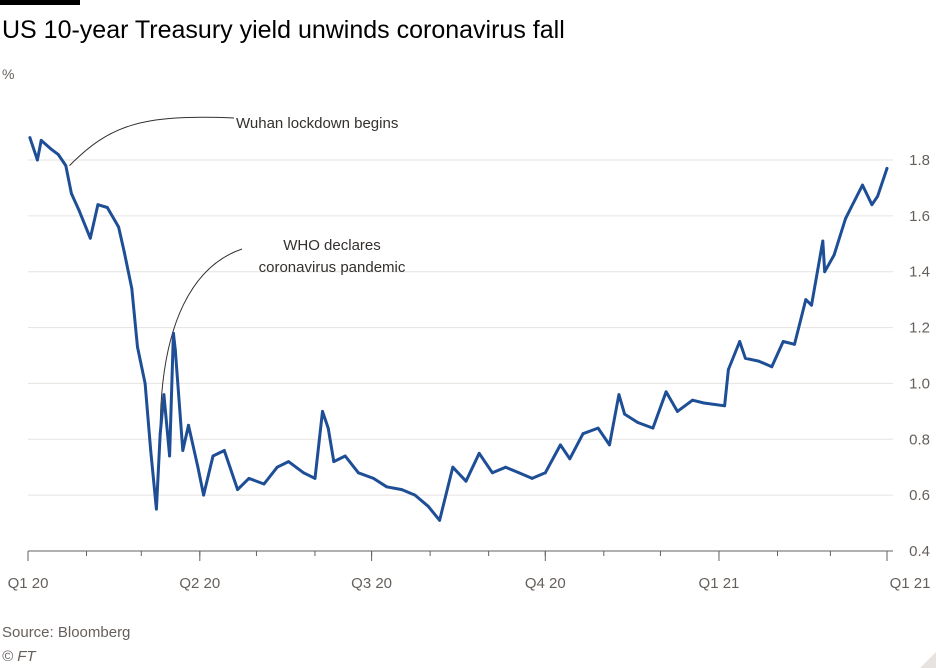 The height and width of the screenshot is (668, 936). Describe the element at coordinates (371, 583) in the screenshot. I see `x-tick-label: Q3 20` at that location.